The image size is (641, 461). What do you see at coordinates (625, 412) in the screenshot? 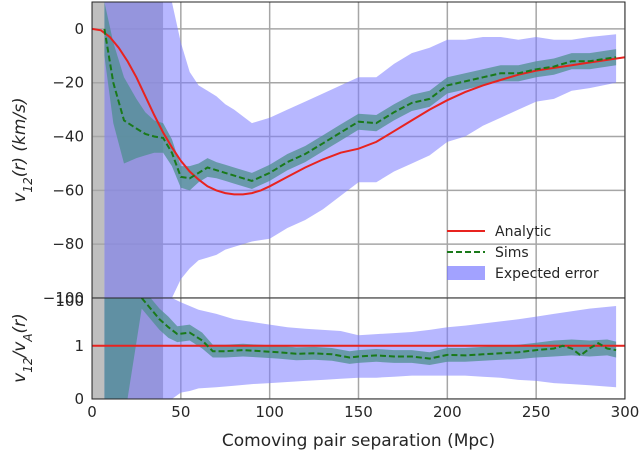
I see `x-tick-label: 300` at bounding box center [625, 412].